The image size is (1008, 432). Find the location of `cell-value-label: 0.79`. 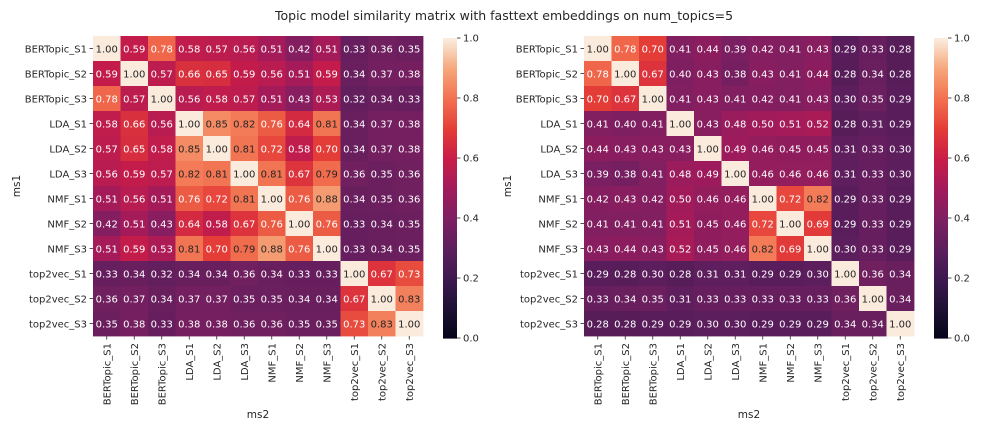

cell-value-label: 0.79 is located at coordinates (327, 174).